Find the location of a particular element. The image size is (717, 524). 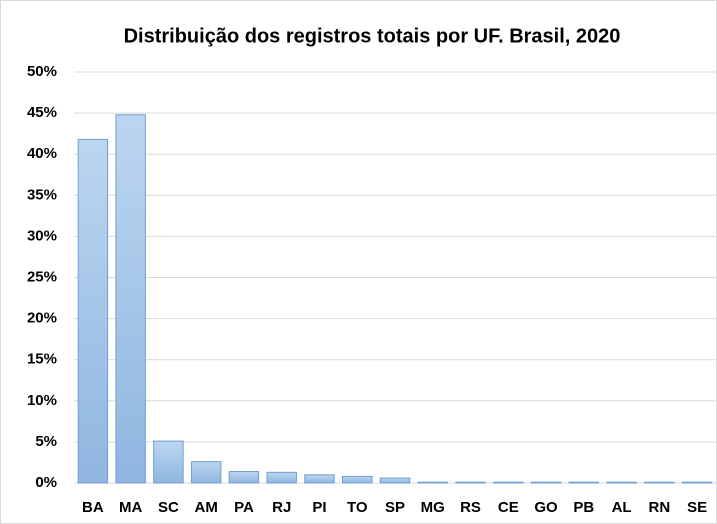

x-tick-label: CE is located at coordinates (508, 507).